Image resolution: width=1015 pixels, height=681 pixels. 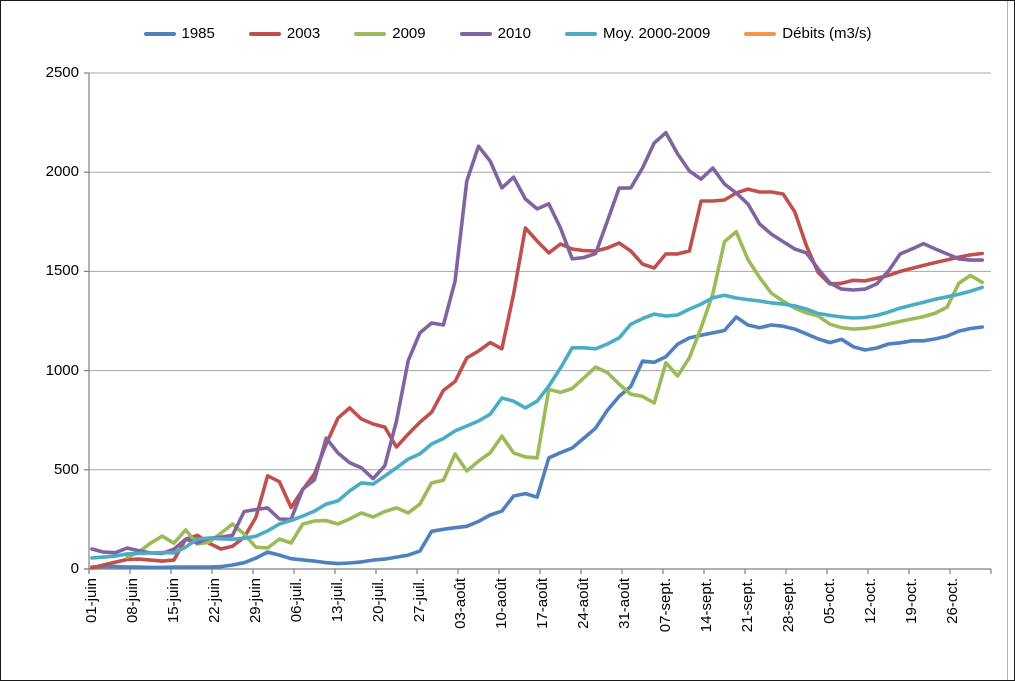 I want to click on x-axis-tick-label: 05-oct., so click(x=829, y=601).